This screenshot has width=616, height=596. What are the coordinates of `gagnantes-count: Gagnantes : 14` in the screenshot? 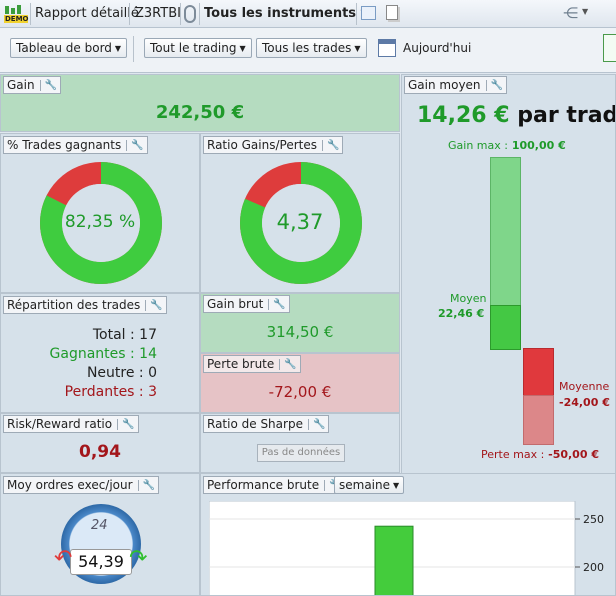 It's located at (103, 354).